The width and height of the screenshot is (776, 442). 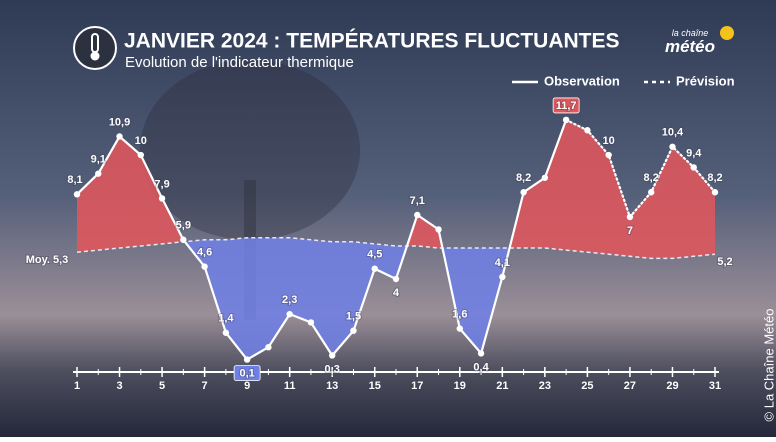 I want to click on credit: © La Chaîne Météo, so click(x=768, y=365).